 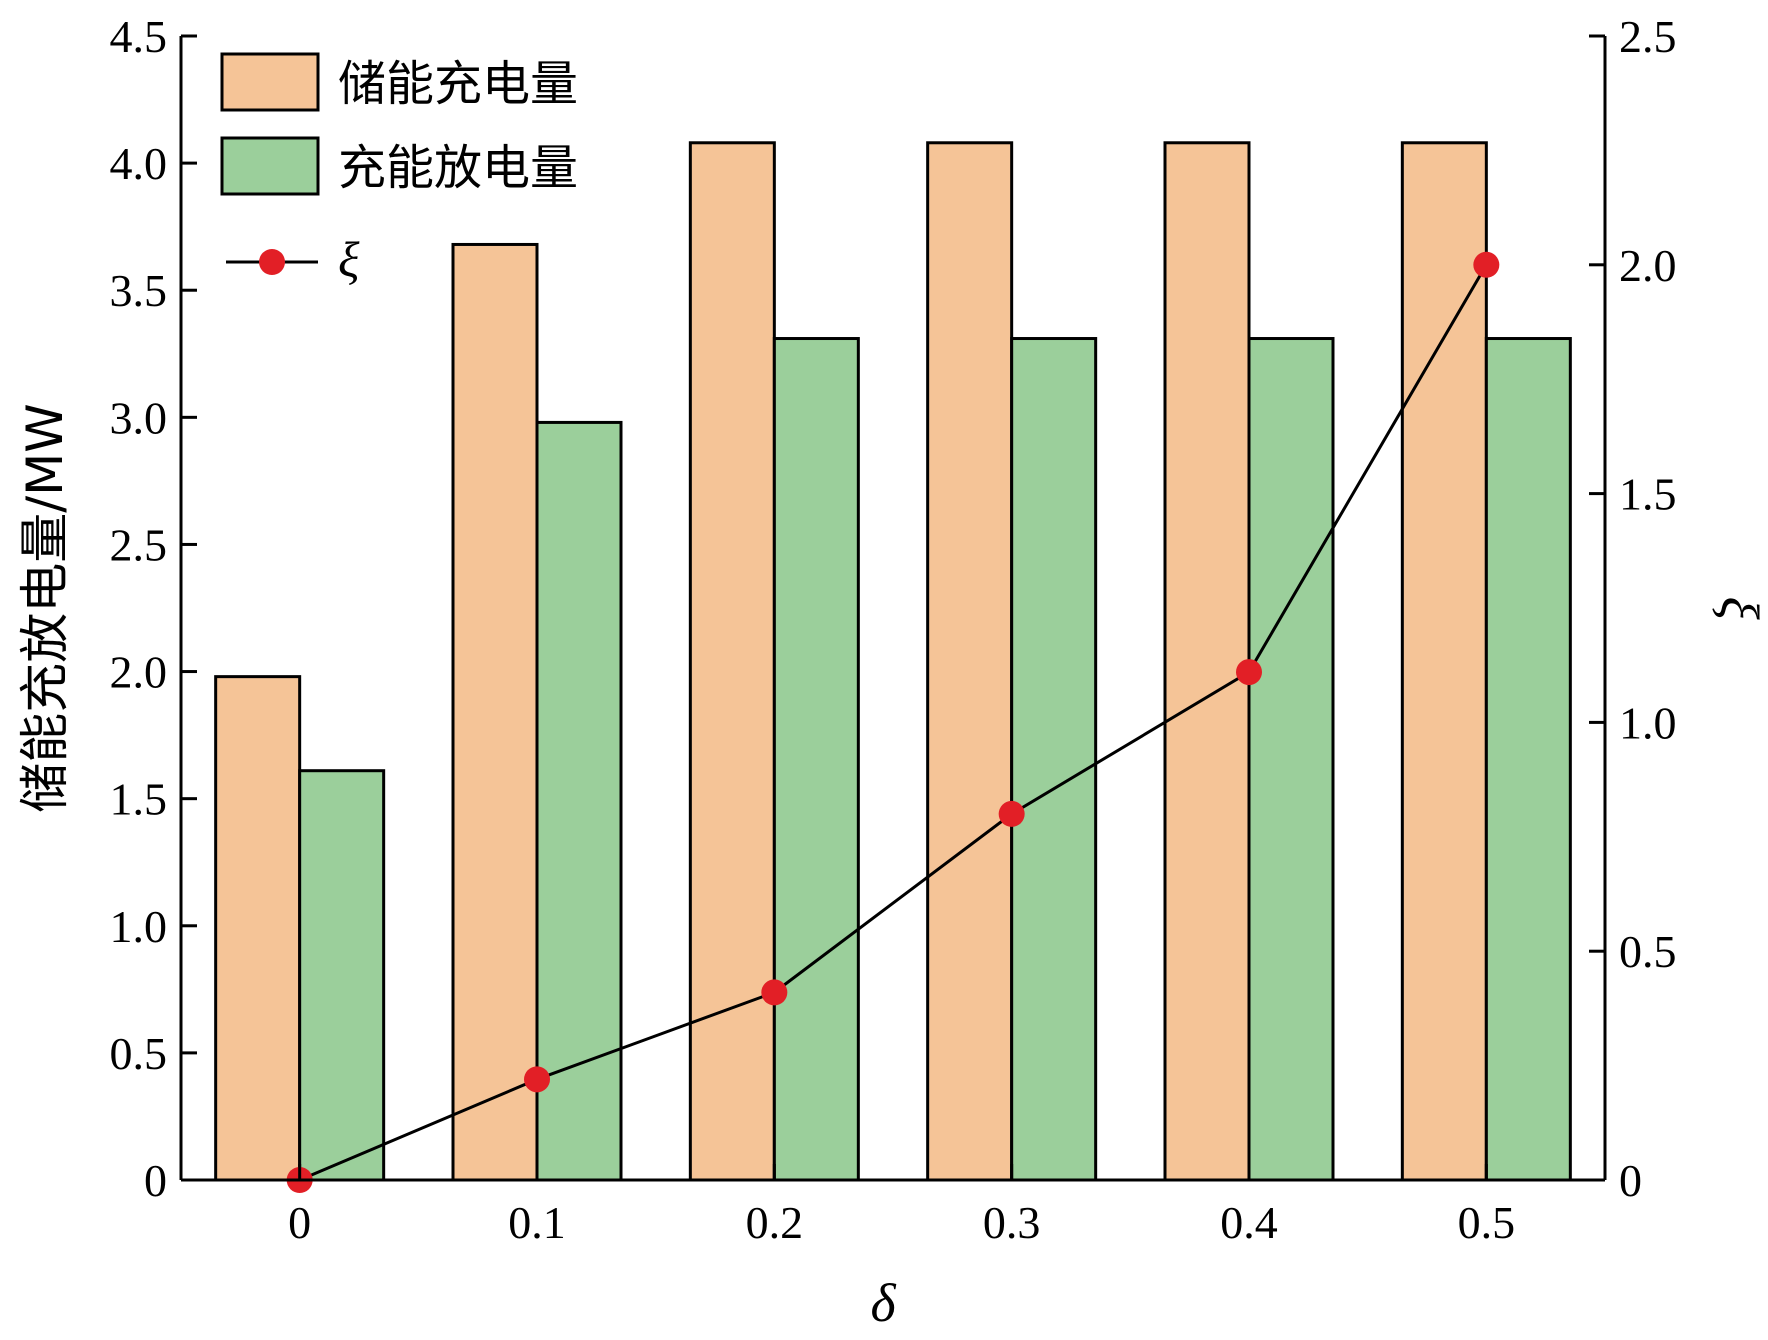 I want to click on y-tick-label-0: 0, so click(x=155, y=1180).